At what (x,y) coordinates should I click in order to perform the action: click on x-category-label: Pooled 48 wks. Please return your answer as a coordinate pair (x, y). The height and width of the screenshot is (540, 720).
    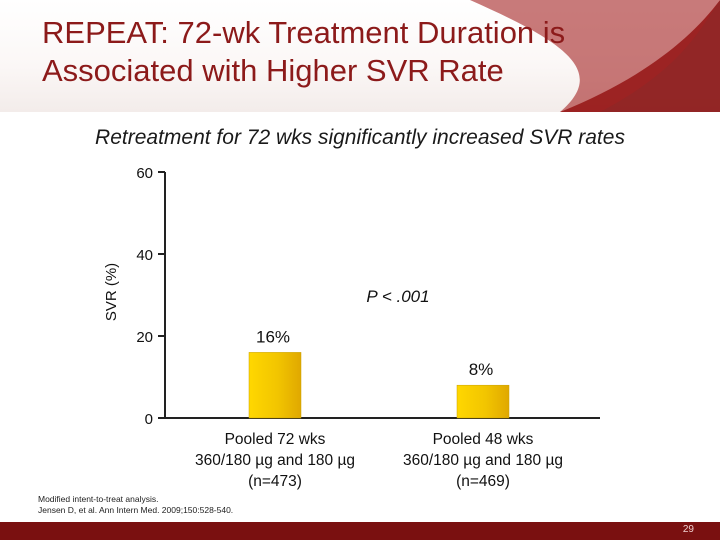
    Looking at the image, I should click on (483, 439).